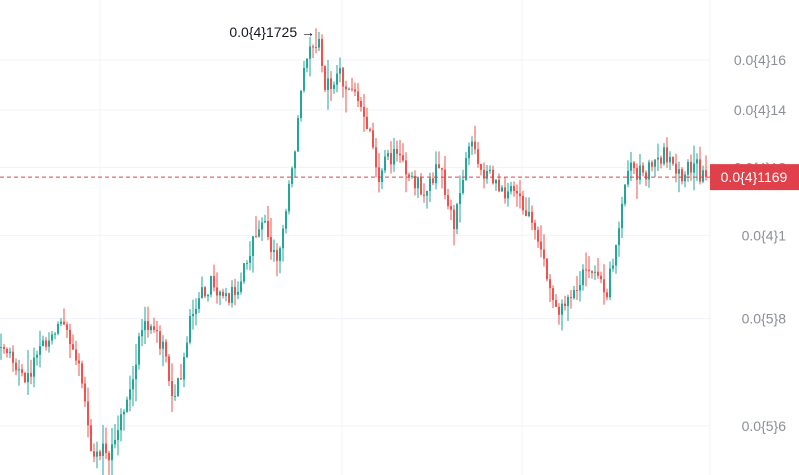 This screenshot has width=799, height=475. I want to click on price-tick-label: 0.0{5}8, so click(764, 319).